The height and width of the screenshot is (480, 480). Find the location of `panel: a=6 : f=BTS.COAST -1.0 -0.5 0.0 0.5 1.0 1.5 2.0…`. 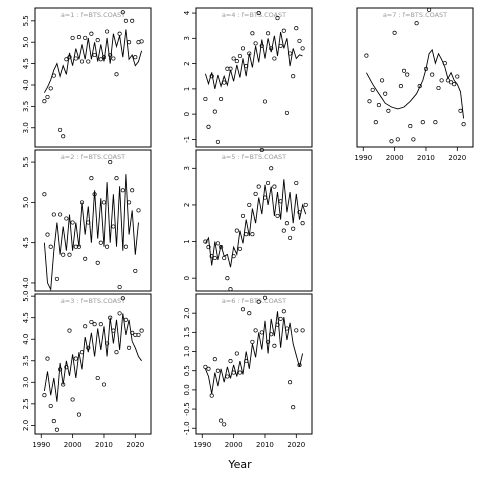

panel: a=6 : f=BTS.COAST -1.0 -0.5 0.0 0.5 1.0 1.5 2.0… is located at coordinates (248, 371).